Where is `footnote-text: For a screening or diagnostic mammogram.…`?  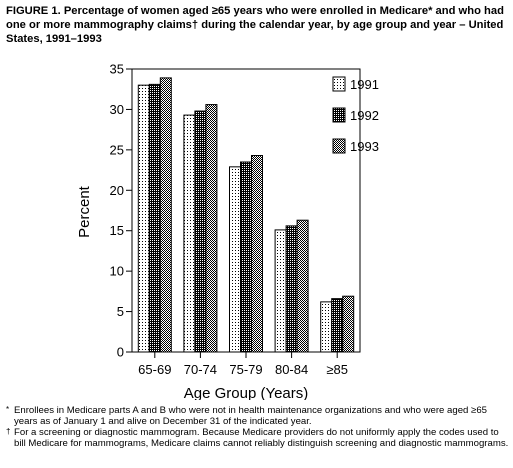
footnote-text: For a screening or diagnostic mammogram.… is located at coordinates (261, 438).